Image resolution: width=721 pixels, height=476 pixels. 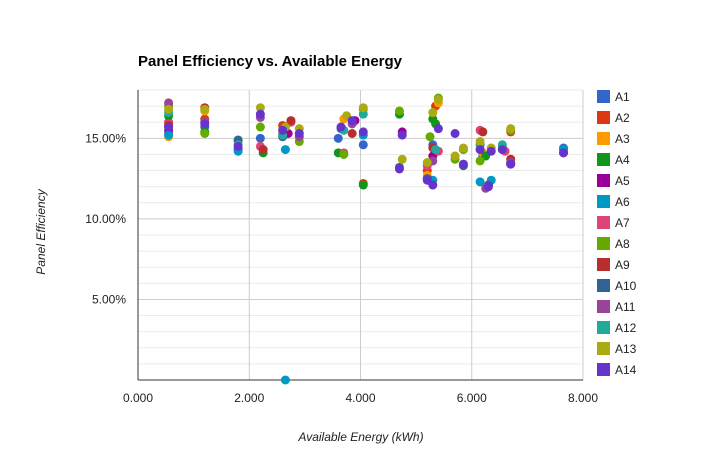 What do you see at coordinates (622, 223) in the screenshot?
I see `legend-label-a7: A7` at bounding box center [622, 223].